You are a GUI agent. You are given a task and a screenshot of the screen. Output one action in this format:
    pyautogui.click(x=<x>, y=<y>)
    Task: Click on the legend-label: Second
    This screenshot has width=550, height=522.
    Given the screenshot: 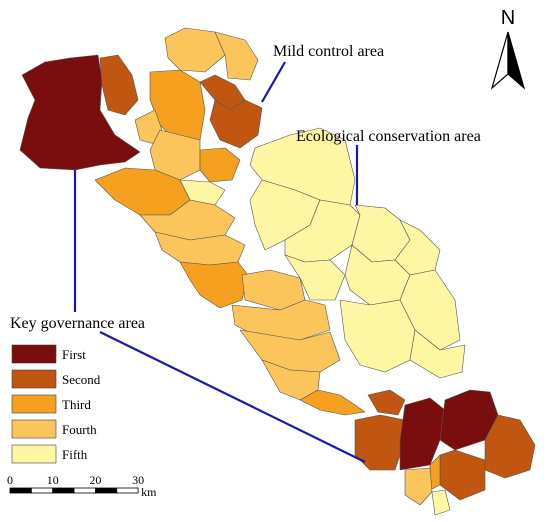 What is the action you would take?
    pyautogui.click(x=81, y=379)
    